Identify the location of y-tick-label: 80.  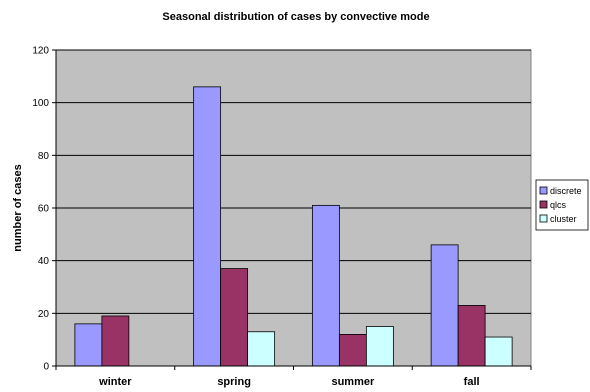
(44, 156).